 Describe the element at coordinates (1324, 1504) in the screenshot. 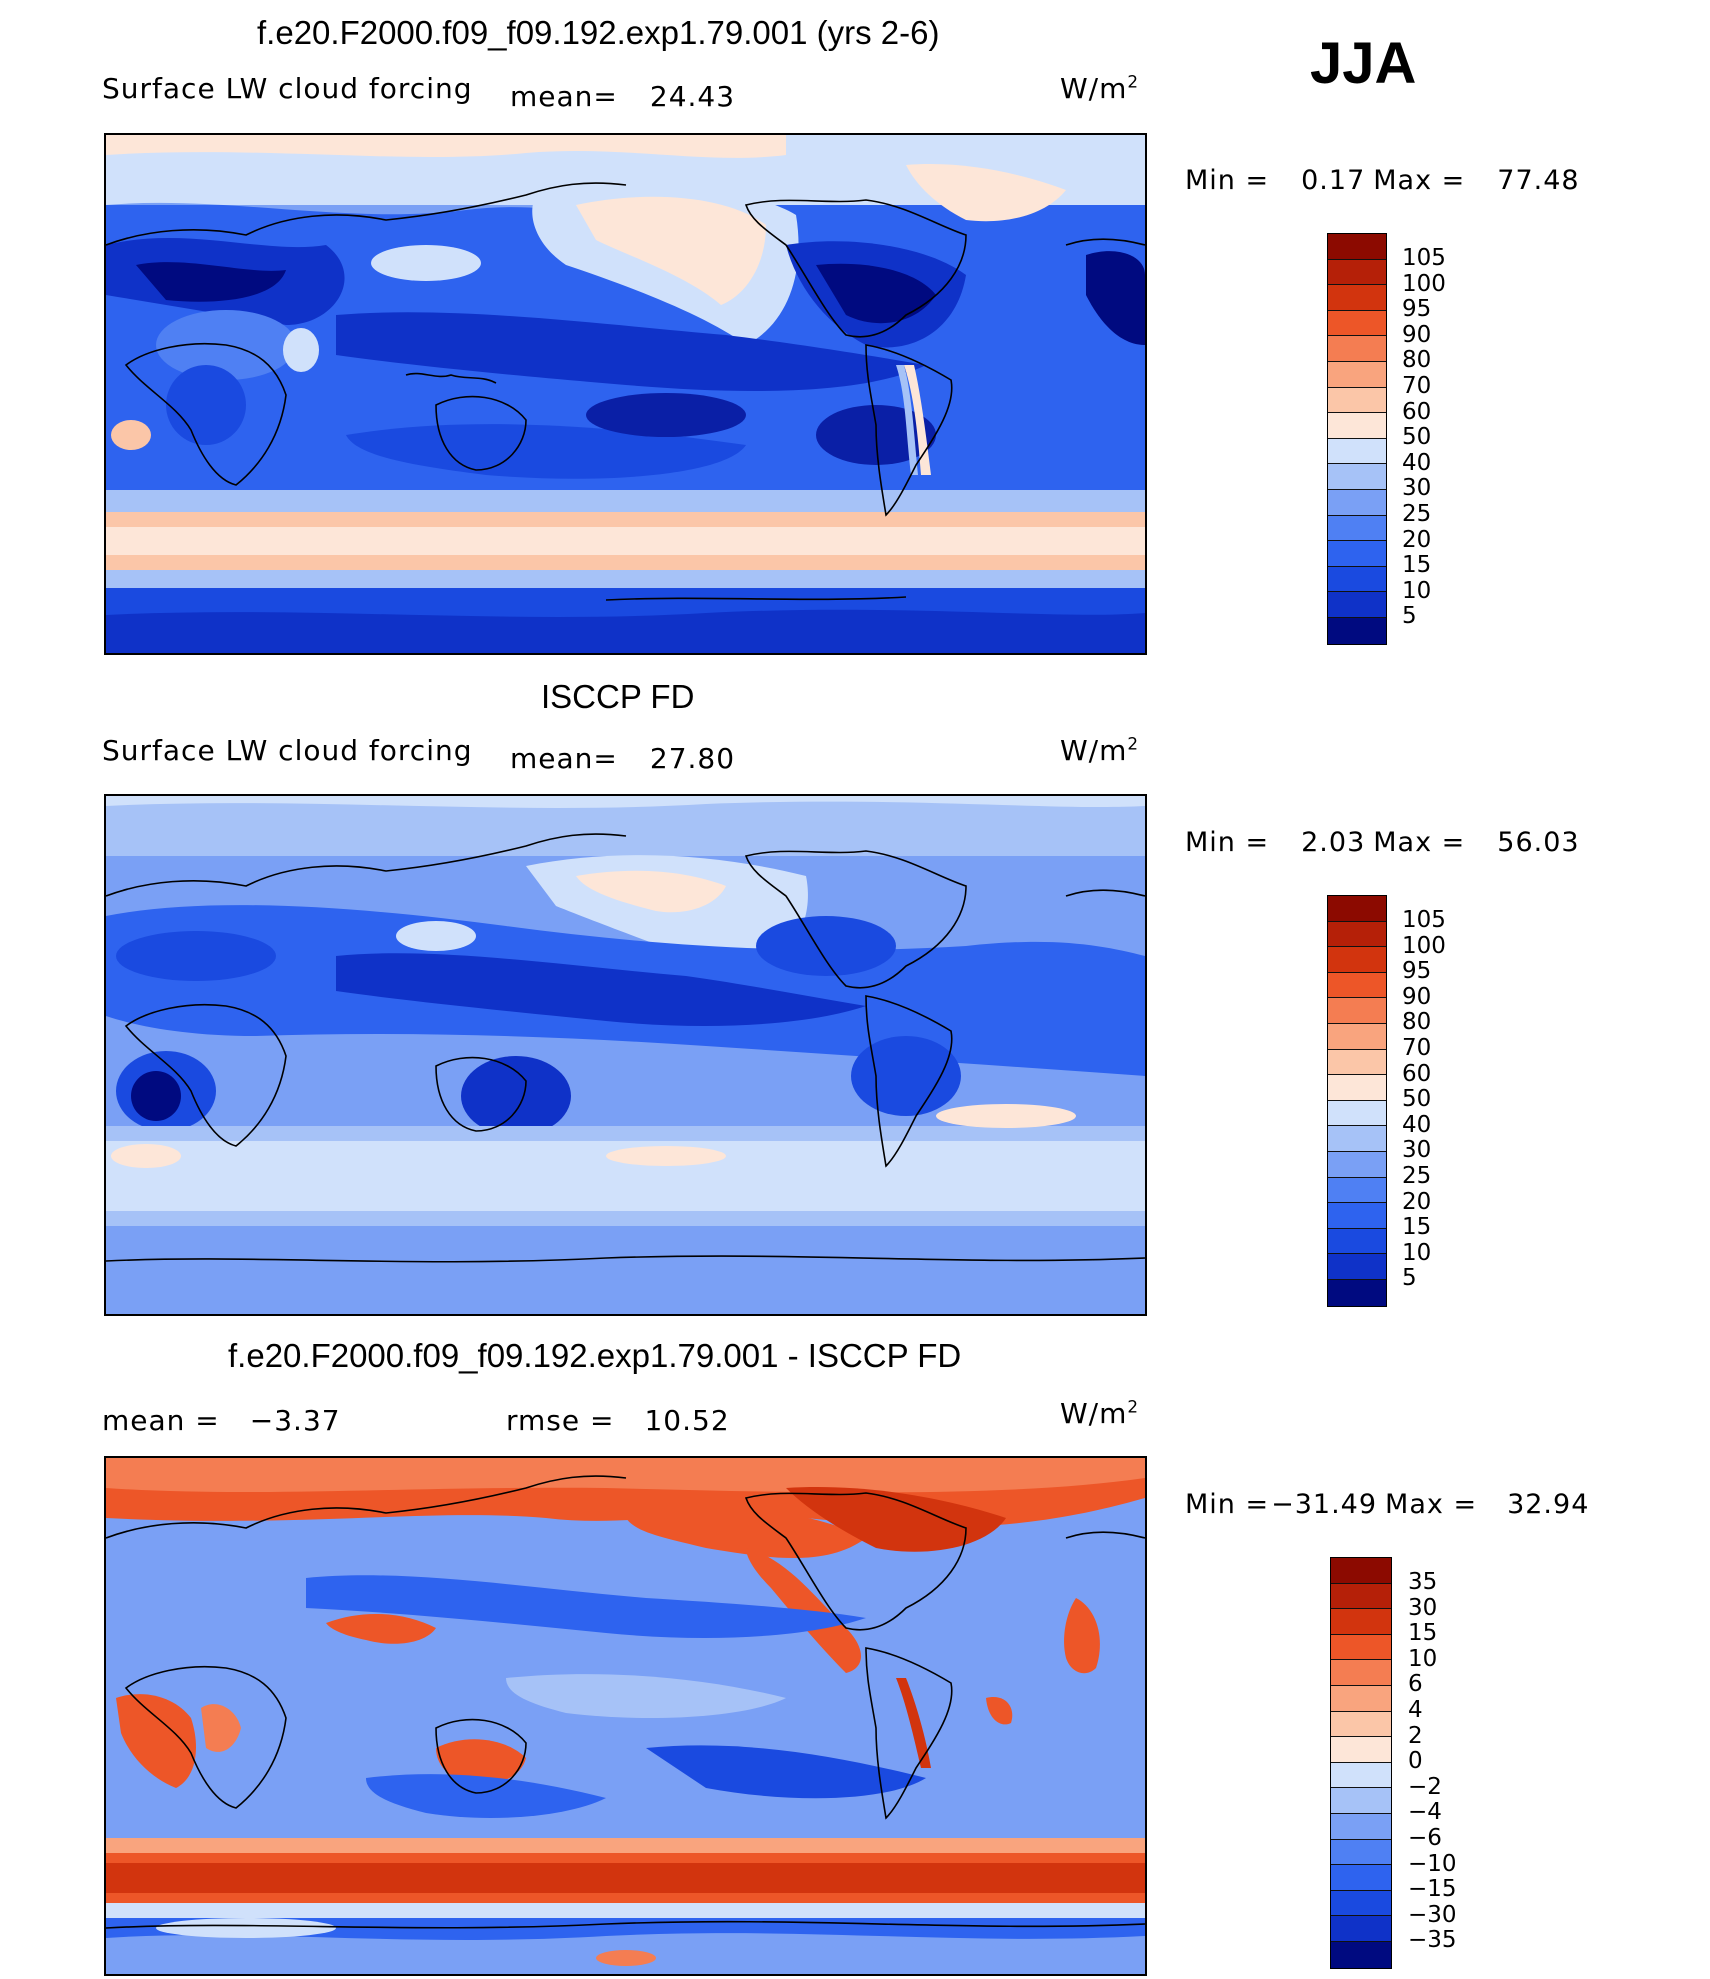

I see `panel3-min-value: −31.49` at that location.